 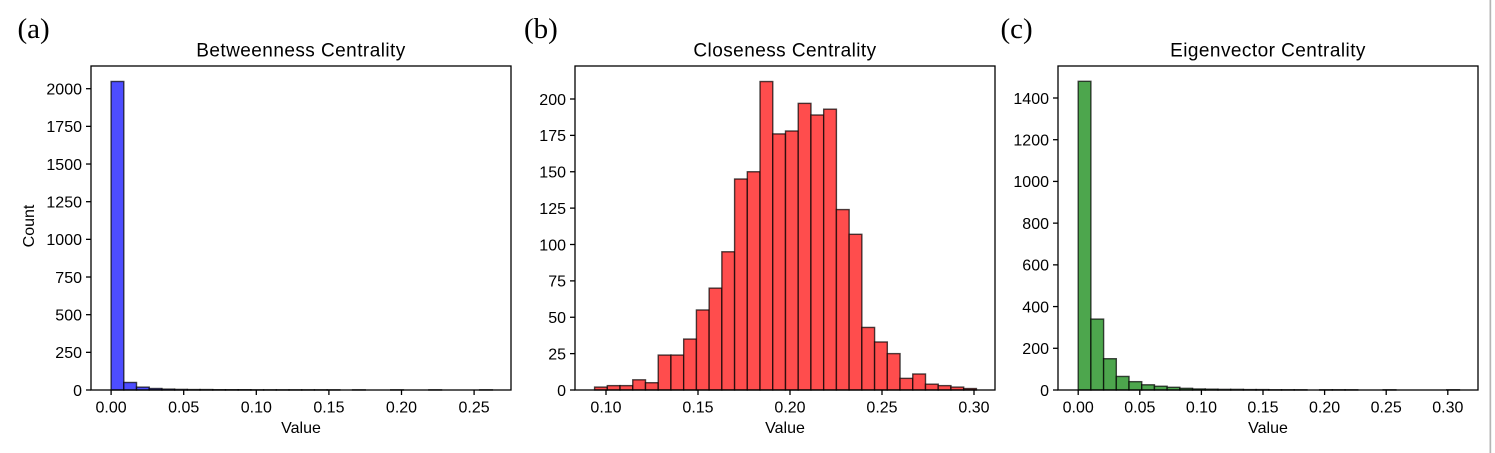 What do you see at coordinates (68, 278) in the screenshot?
I see `svg-text: 750` at bounding box center [68, 278].